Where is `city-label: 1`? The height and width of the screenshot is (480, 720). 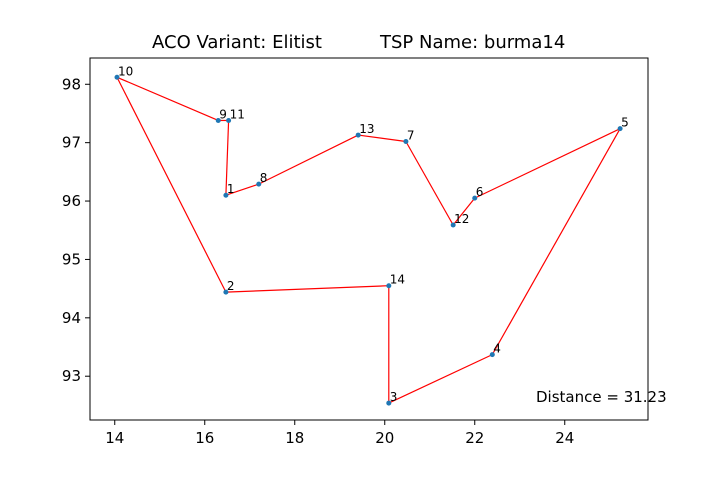 city-label: 1 is located at coordinates (231, 189).